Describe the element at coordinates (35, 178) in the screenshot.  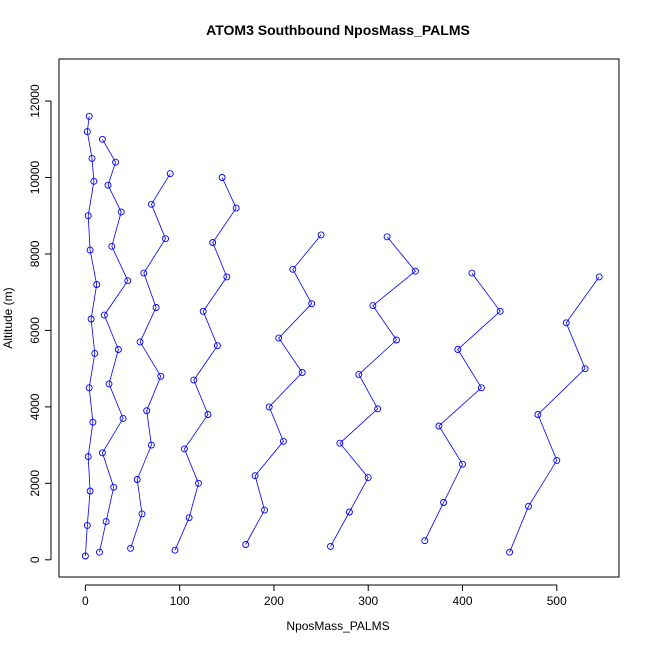
I see `y-tick-label: 10000` at that location.